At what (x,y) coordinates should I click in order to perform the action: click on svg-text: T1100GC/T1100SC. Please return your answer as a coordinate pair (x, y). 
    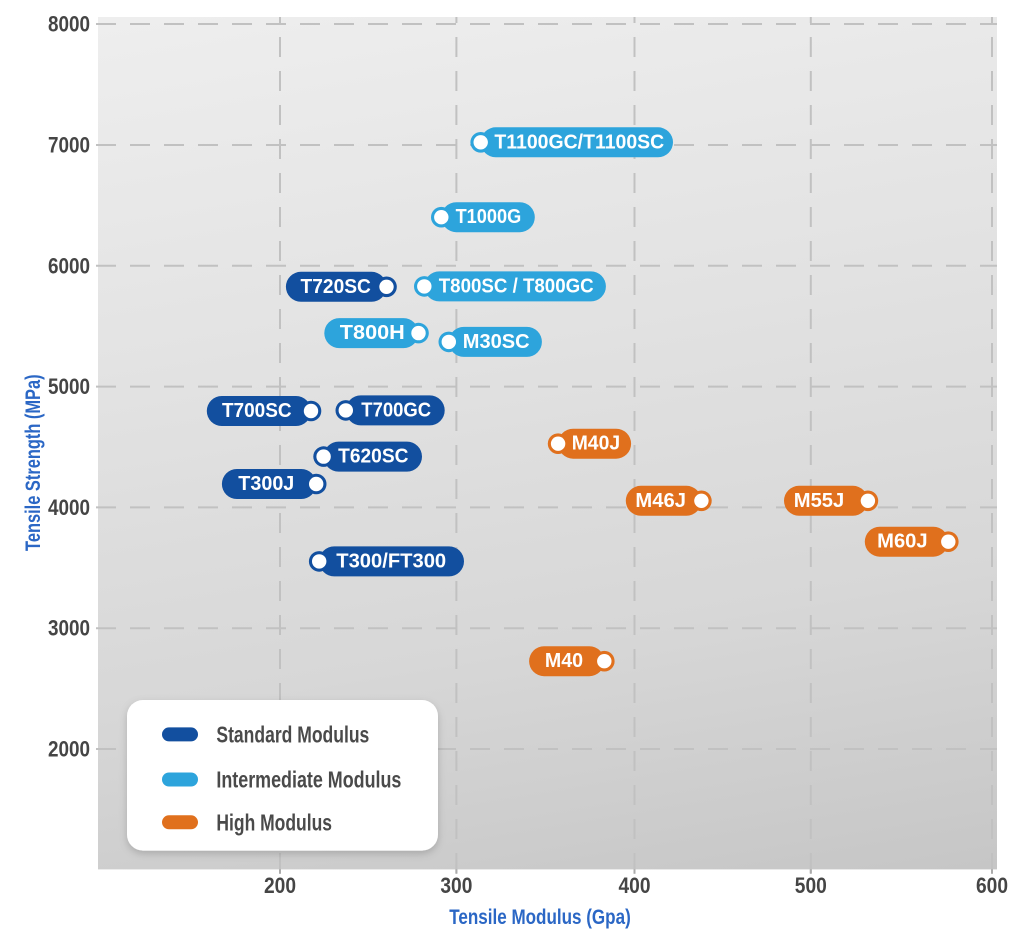
    Looking at the image, I should click on (579, 142).